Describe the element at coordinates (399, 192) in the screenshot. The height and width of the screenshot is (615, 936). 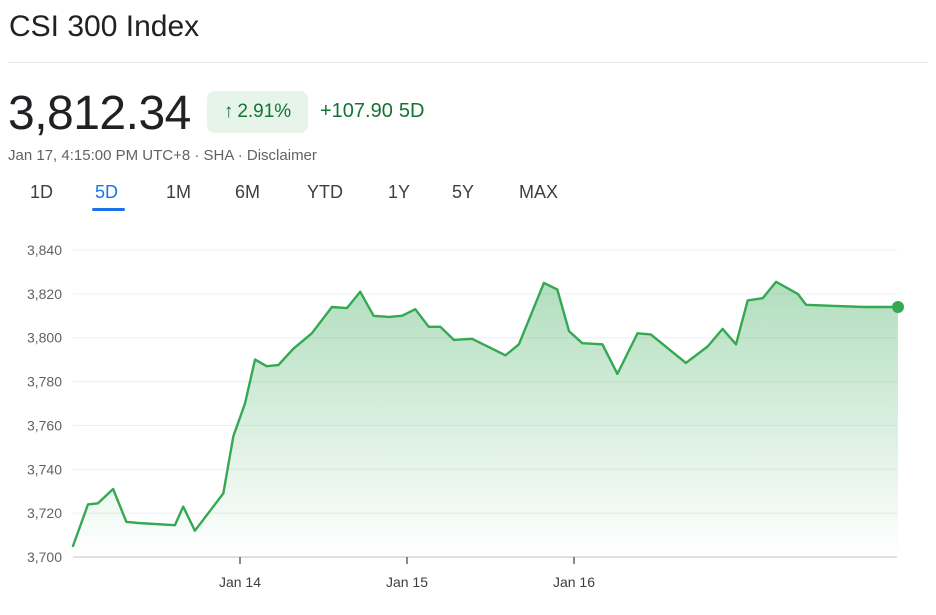
I see `tab-1y: 1Y` at that location.